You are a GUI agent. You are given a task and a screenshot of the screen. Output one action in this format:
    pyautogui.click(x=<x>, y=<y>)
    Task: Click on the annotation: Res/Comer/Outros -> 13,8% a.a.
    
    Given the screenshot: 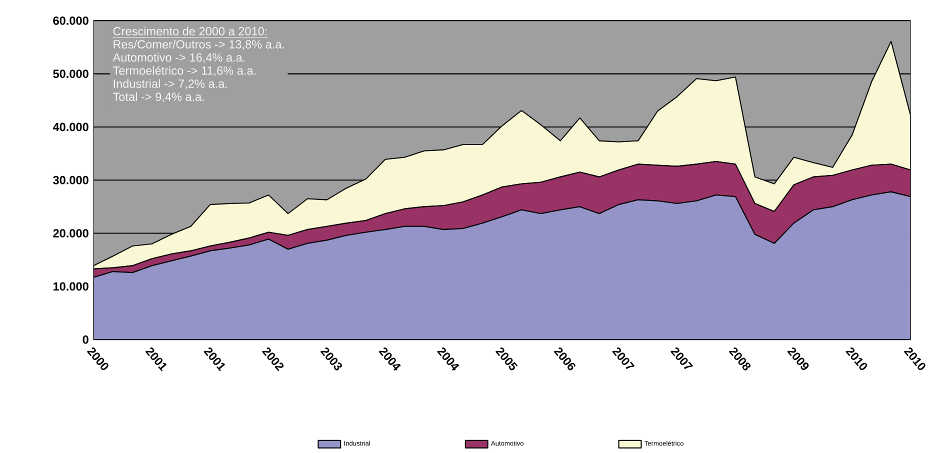 What is the action you would take?
    pyautogui.click(x=199, y=45)
    